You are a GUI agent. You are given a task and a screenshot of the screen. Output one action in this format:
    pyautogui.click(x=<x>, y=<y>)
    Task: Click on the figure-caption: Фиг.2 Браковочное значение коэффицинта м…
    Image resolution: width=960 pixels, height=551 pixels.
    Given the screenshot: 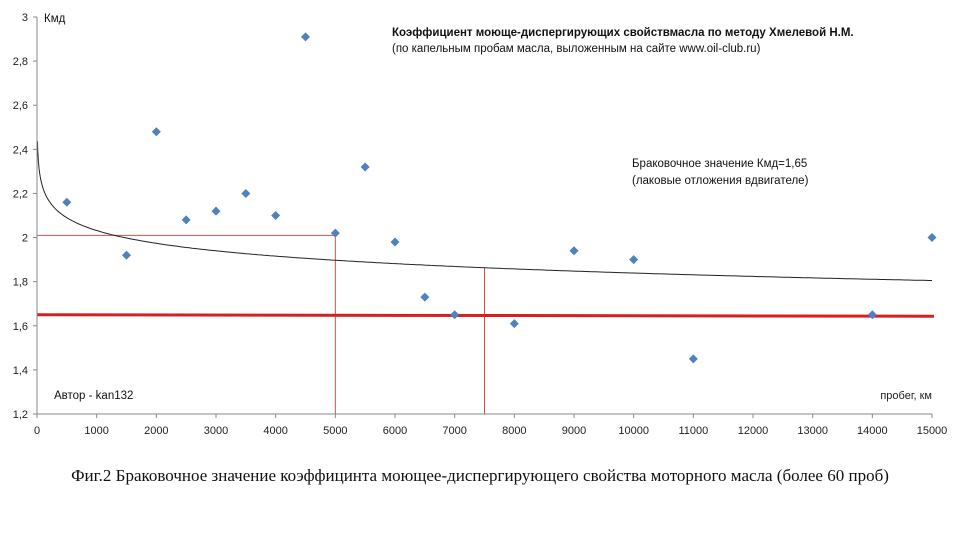 What is the action you would take?
    pyautogui.click(x=480, y=475)
    